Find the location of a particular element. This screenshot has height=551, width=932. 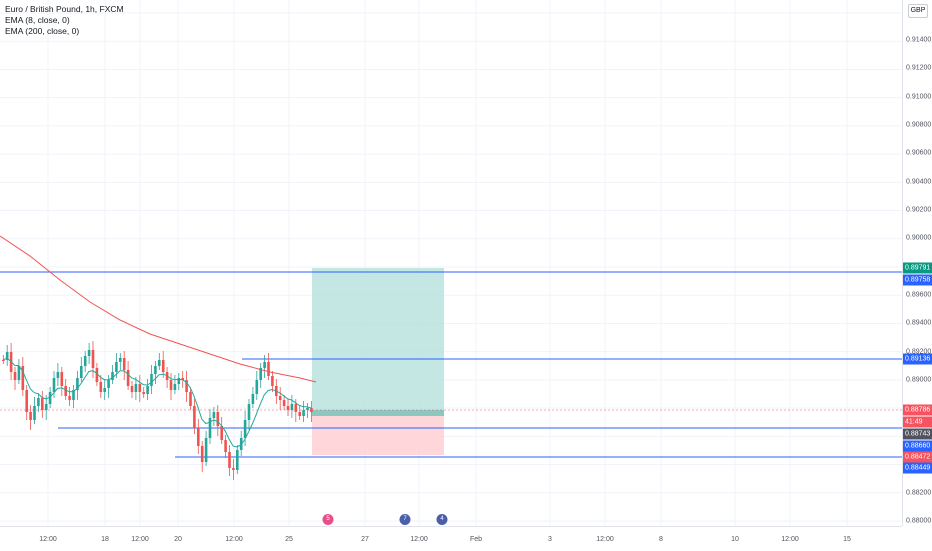

time-label: 27 is located at coordinates (365, 539).